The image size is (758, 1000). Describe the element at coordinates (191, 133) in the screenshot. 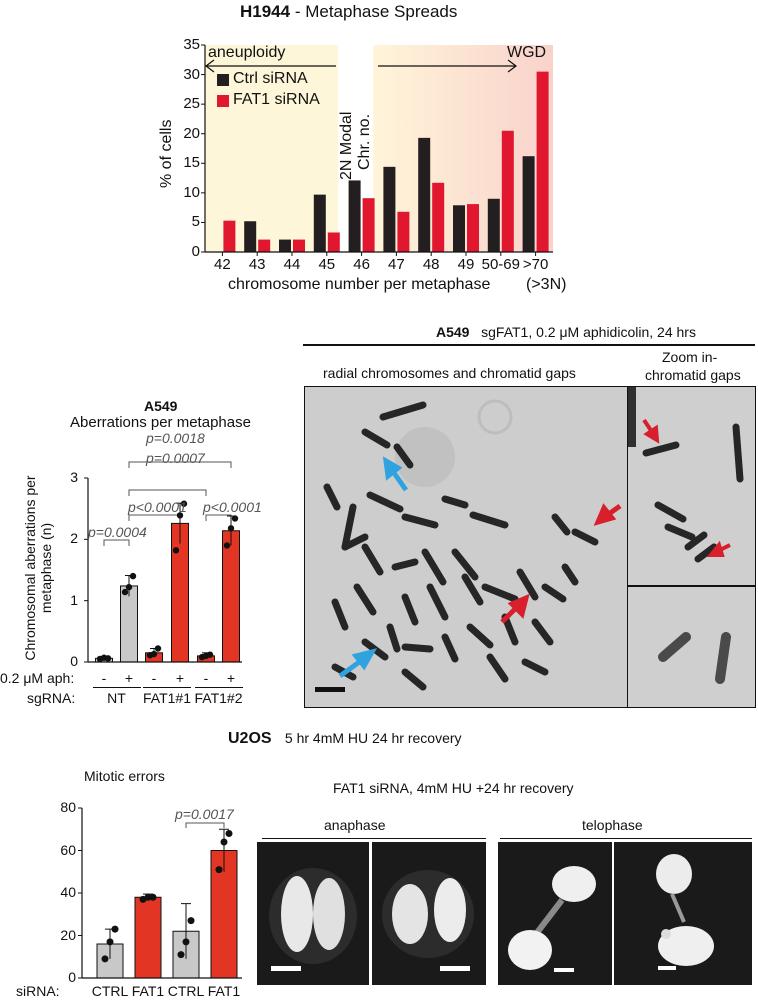

I see `top-ytick-label: 20` at that location.